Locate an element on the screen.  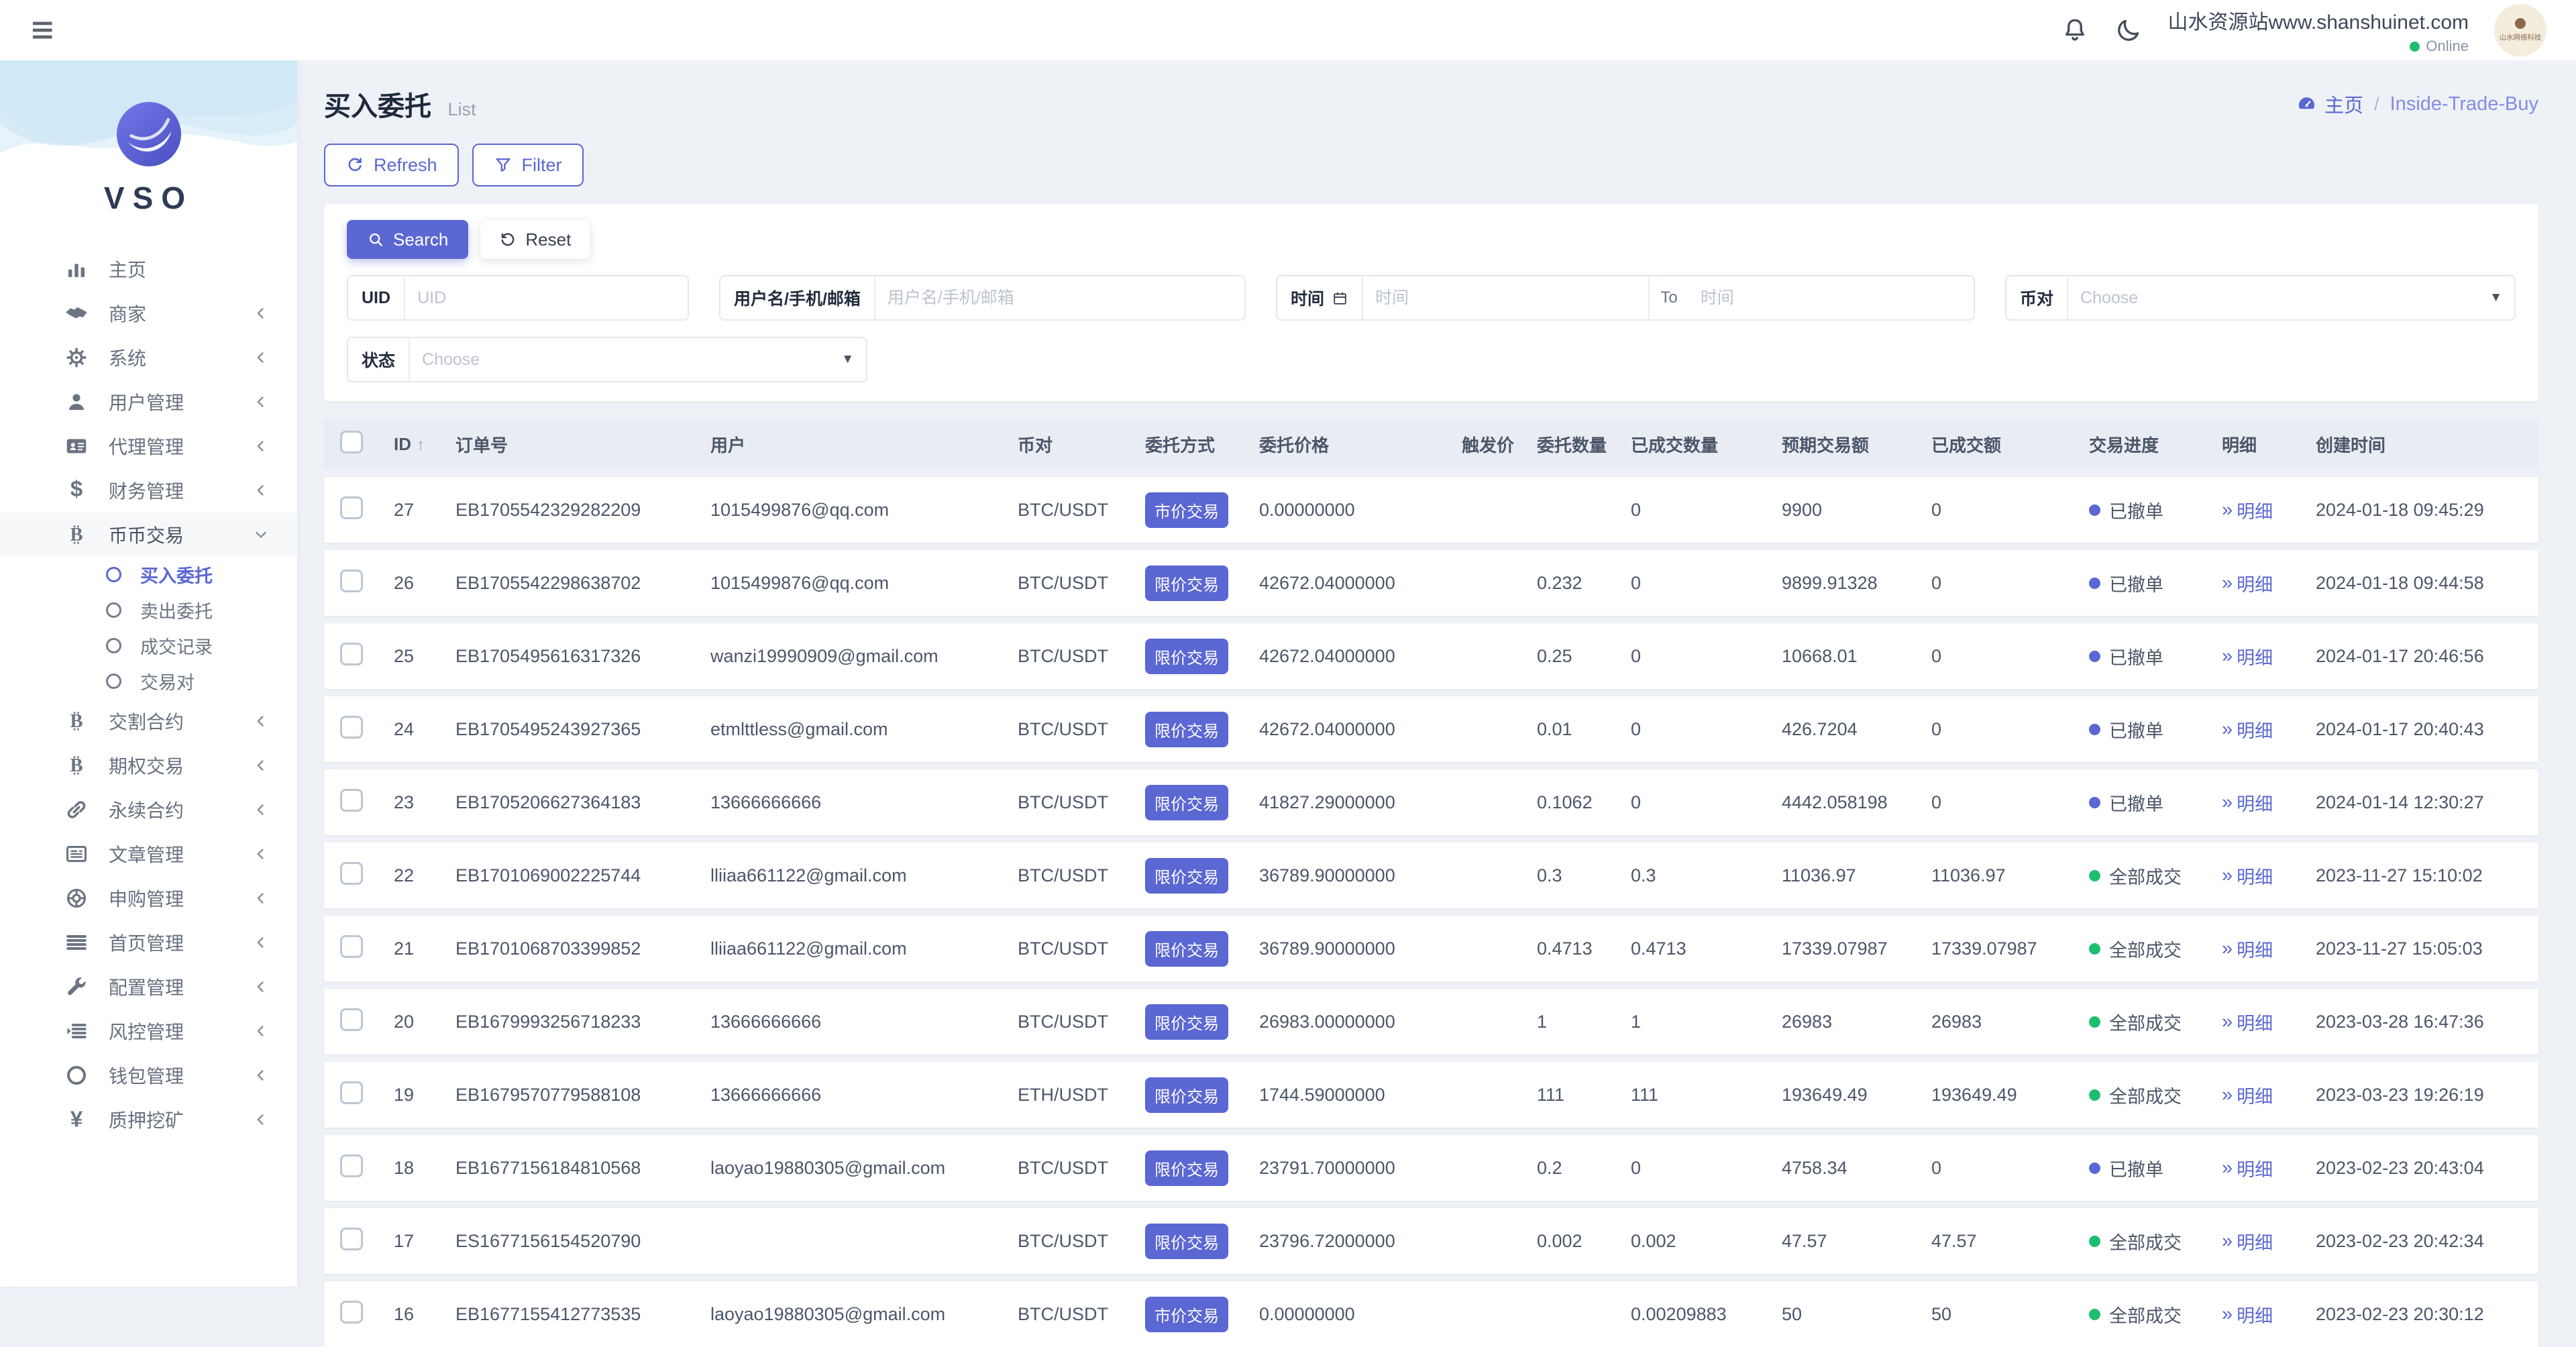
user-input is located at coordinates (1059, 297).